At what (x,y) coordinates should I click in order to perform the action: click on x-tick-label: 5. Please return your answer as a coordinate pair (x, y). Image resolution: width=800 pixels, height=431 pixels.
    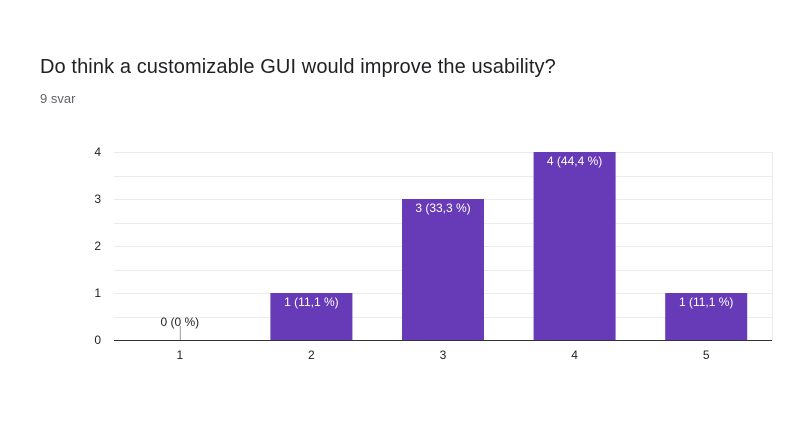
    Looking at the image, I should click on (706, 355).